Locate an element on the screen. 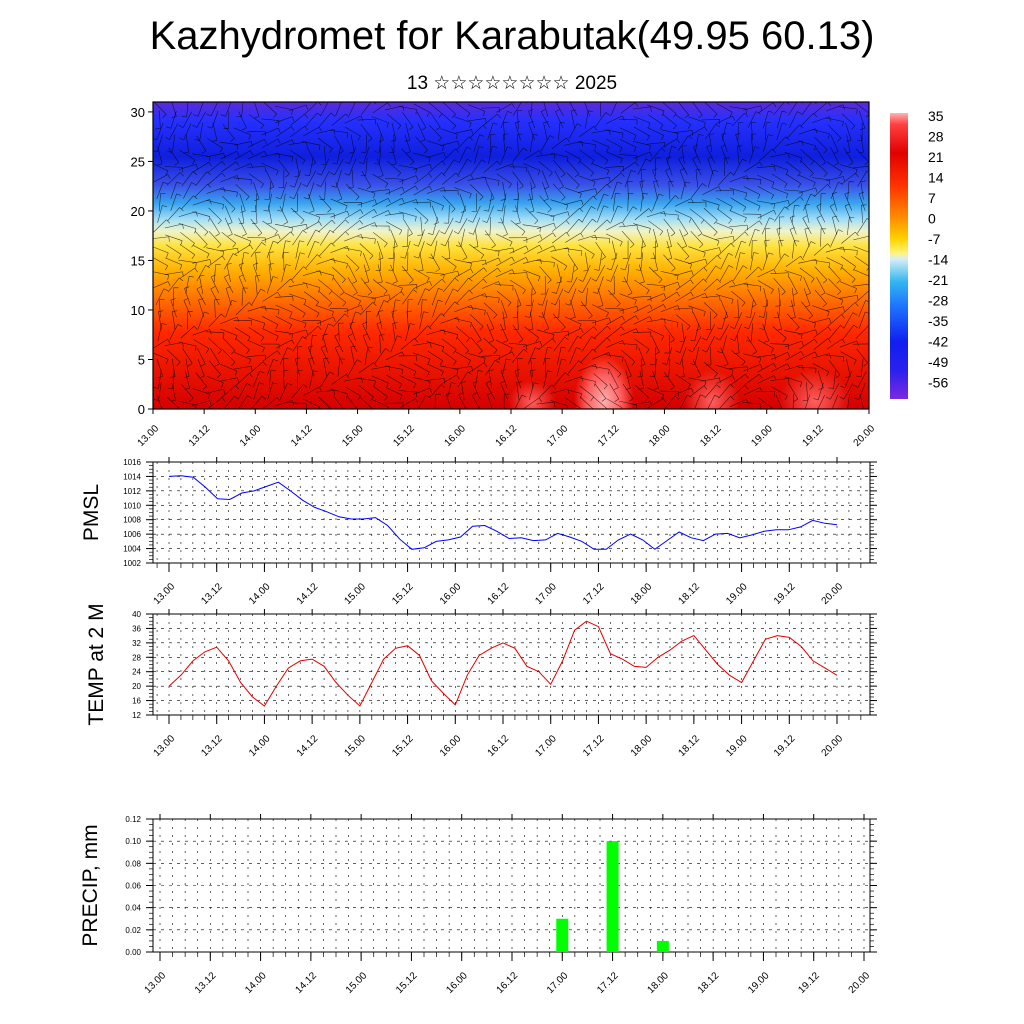 The image size is (1024, 1024). colorbar-tick-label: -7 is located at coordinates (934, 239).